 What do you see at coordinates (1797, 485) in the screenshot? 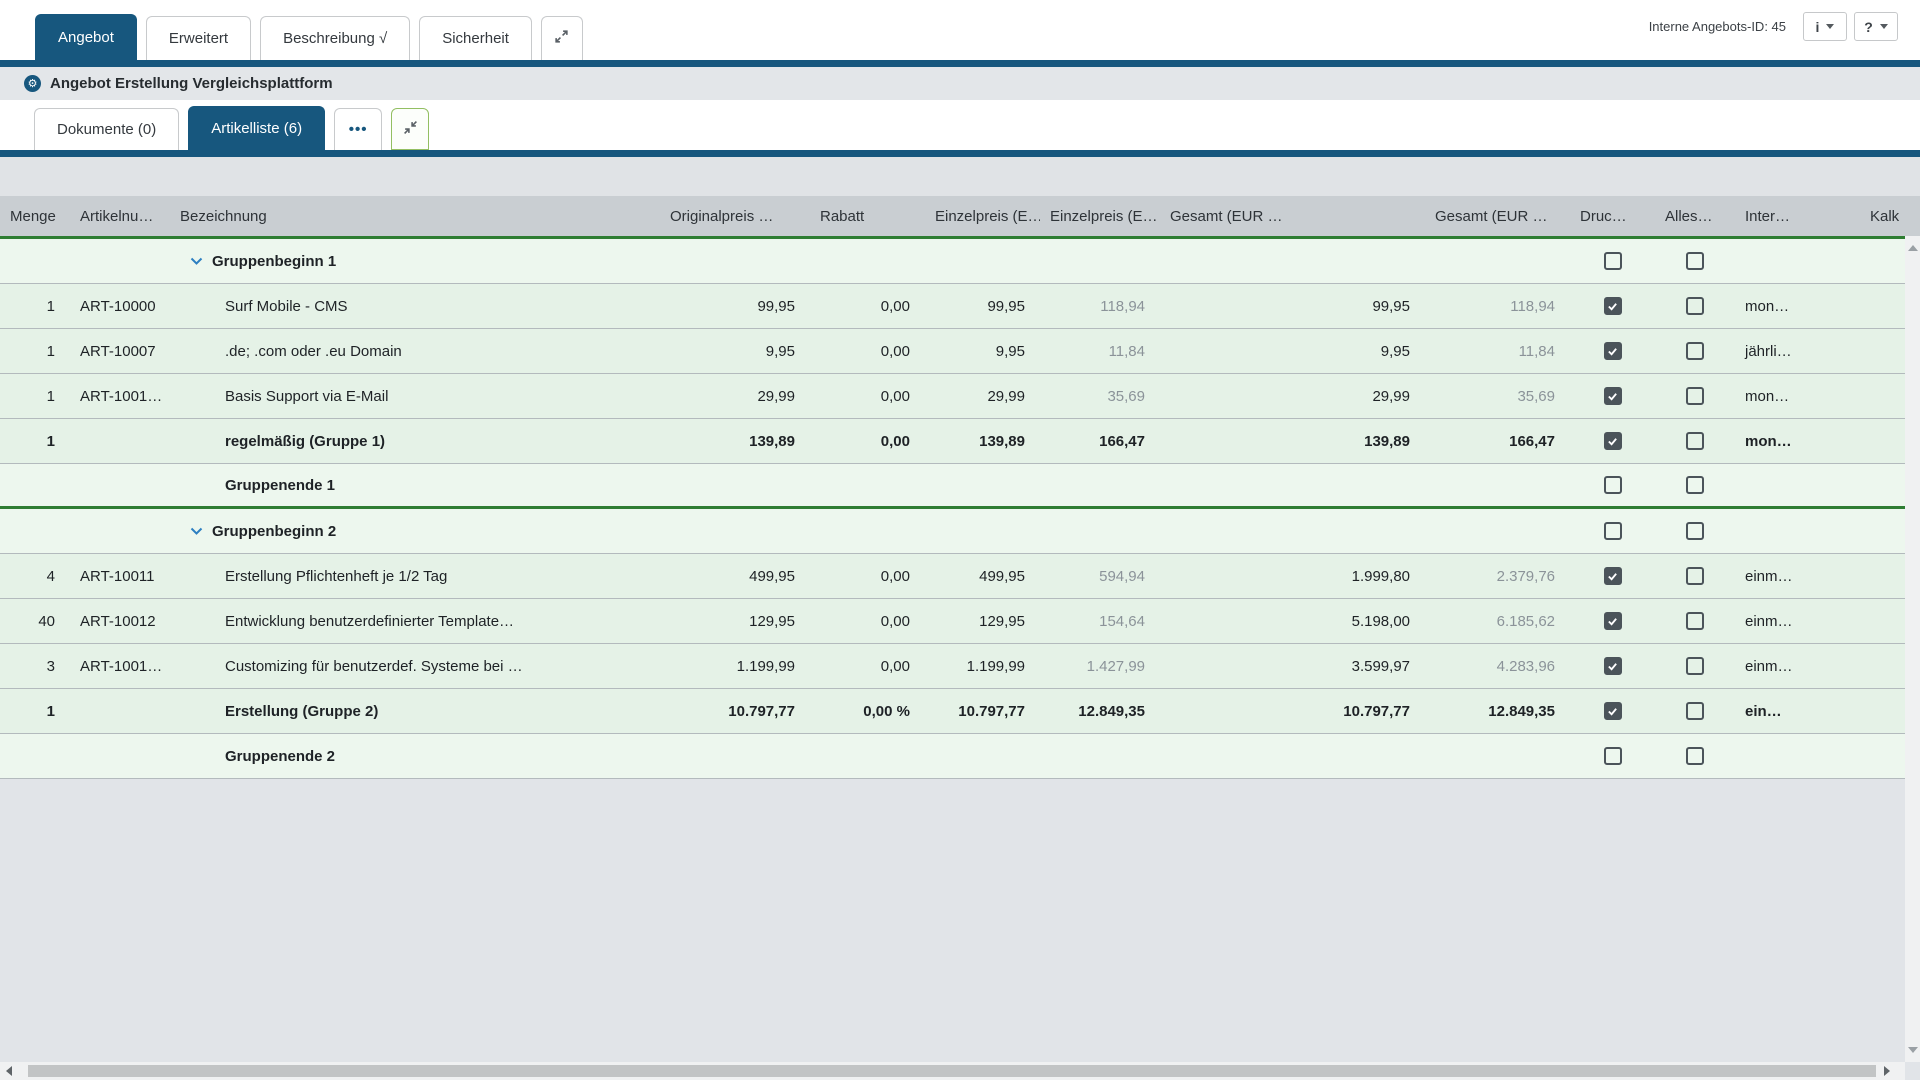
I see `cell-intervall` at bounding box center [1797, 485].